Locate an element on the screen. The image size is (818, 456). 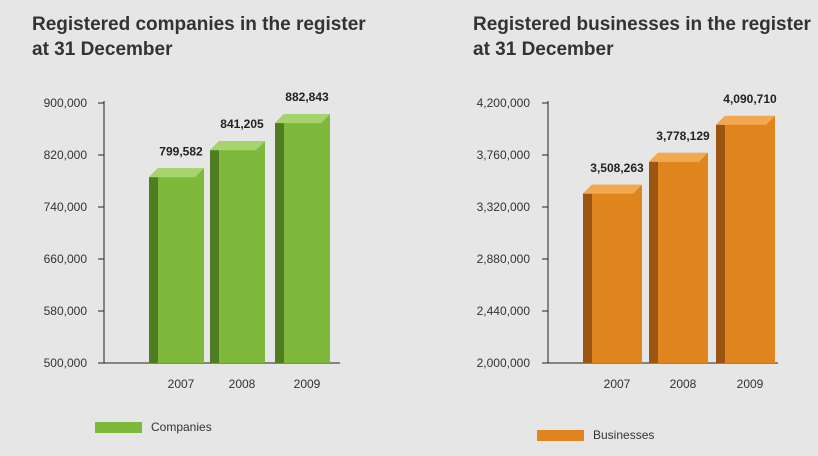
y-tick-label: 660,000 is located at coordinates (66, 259).